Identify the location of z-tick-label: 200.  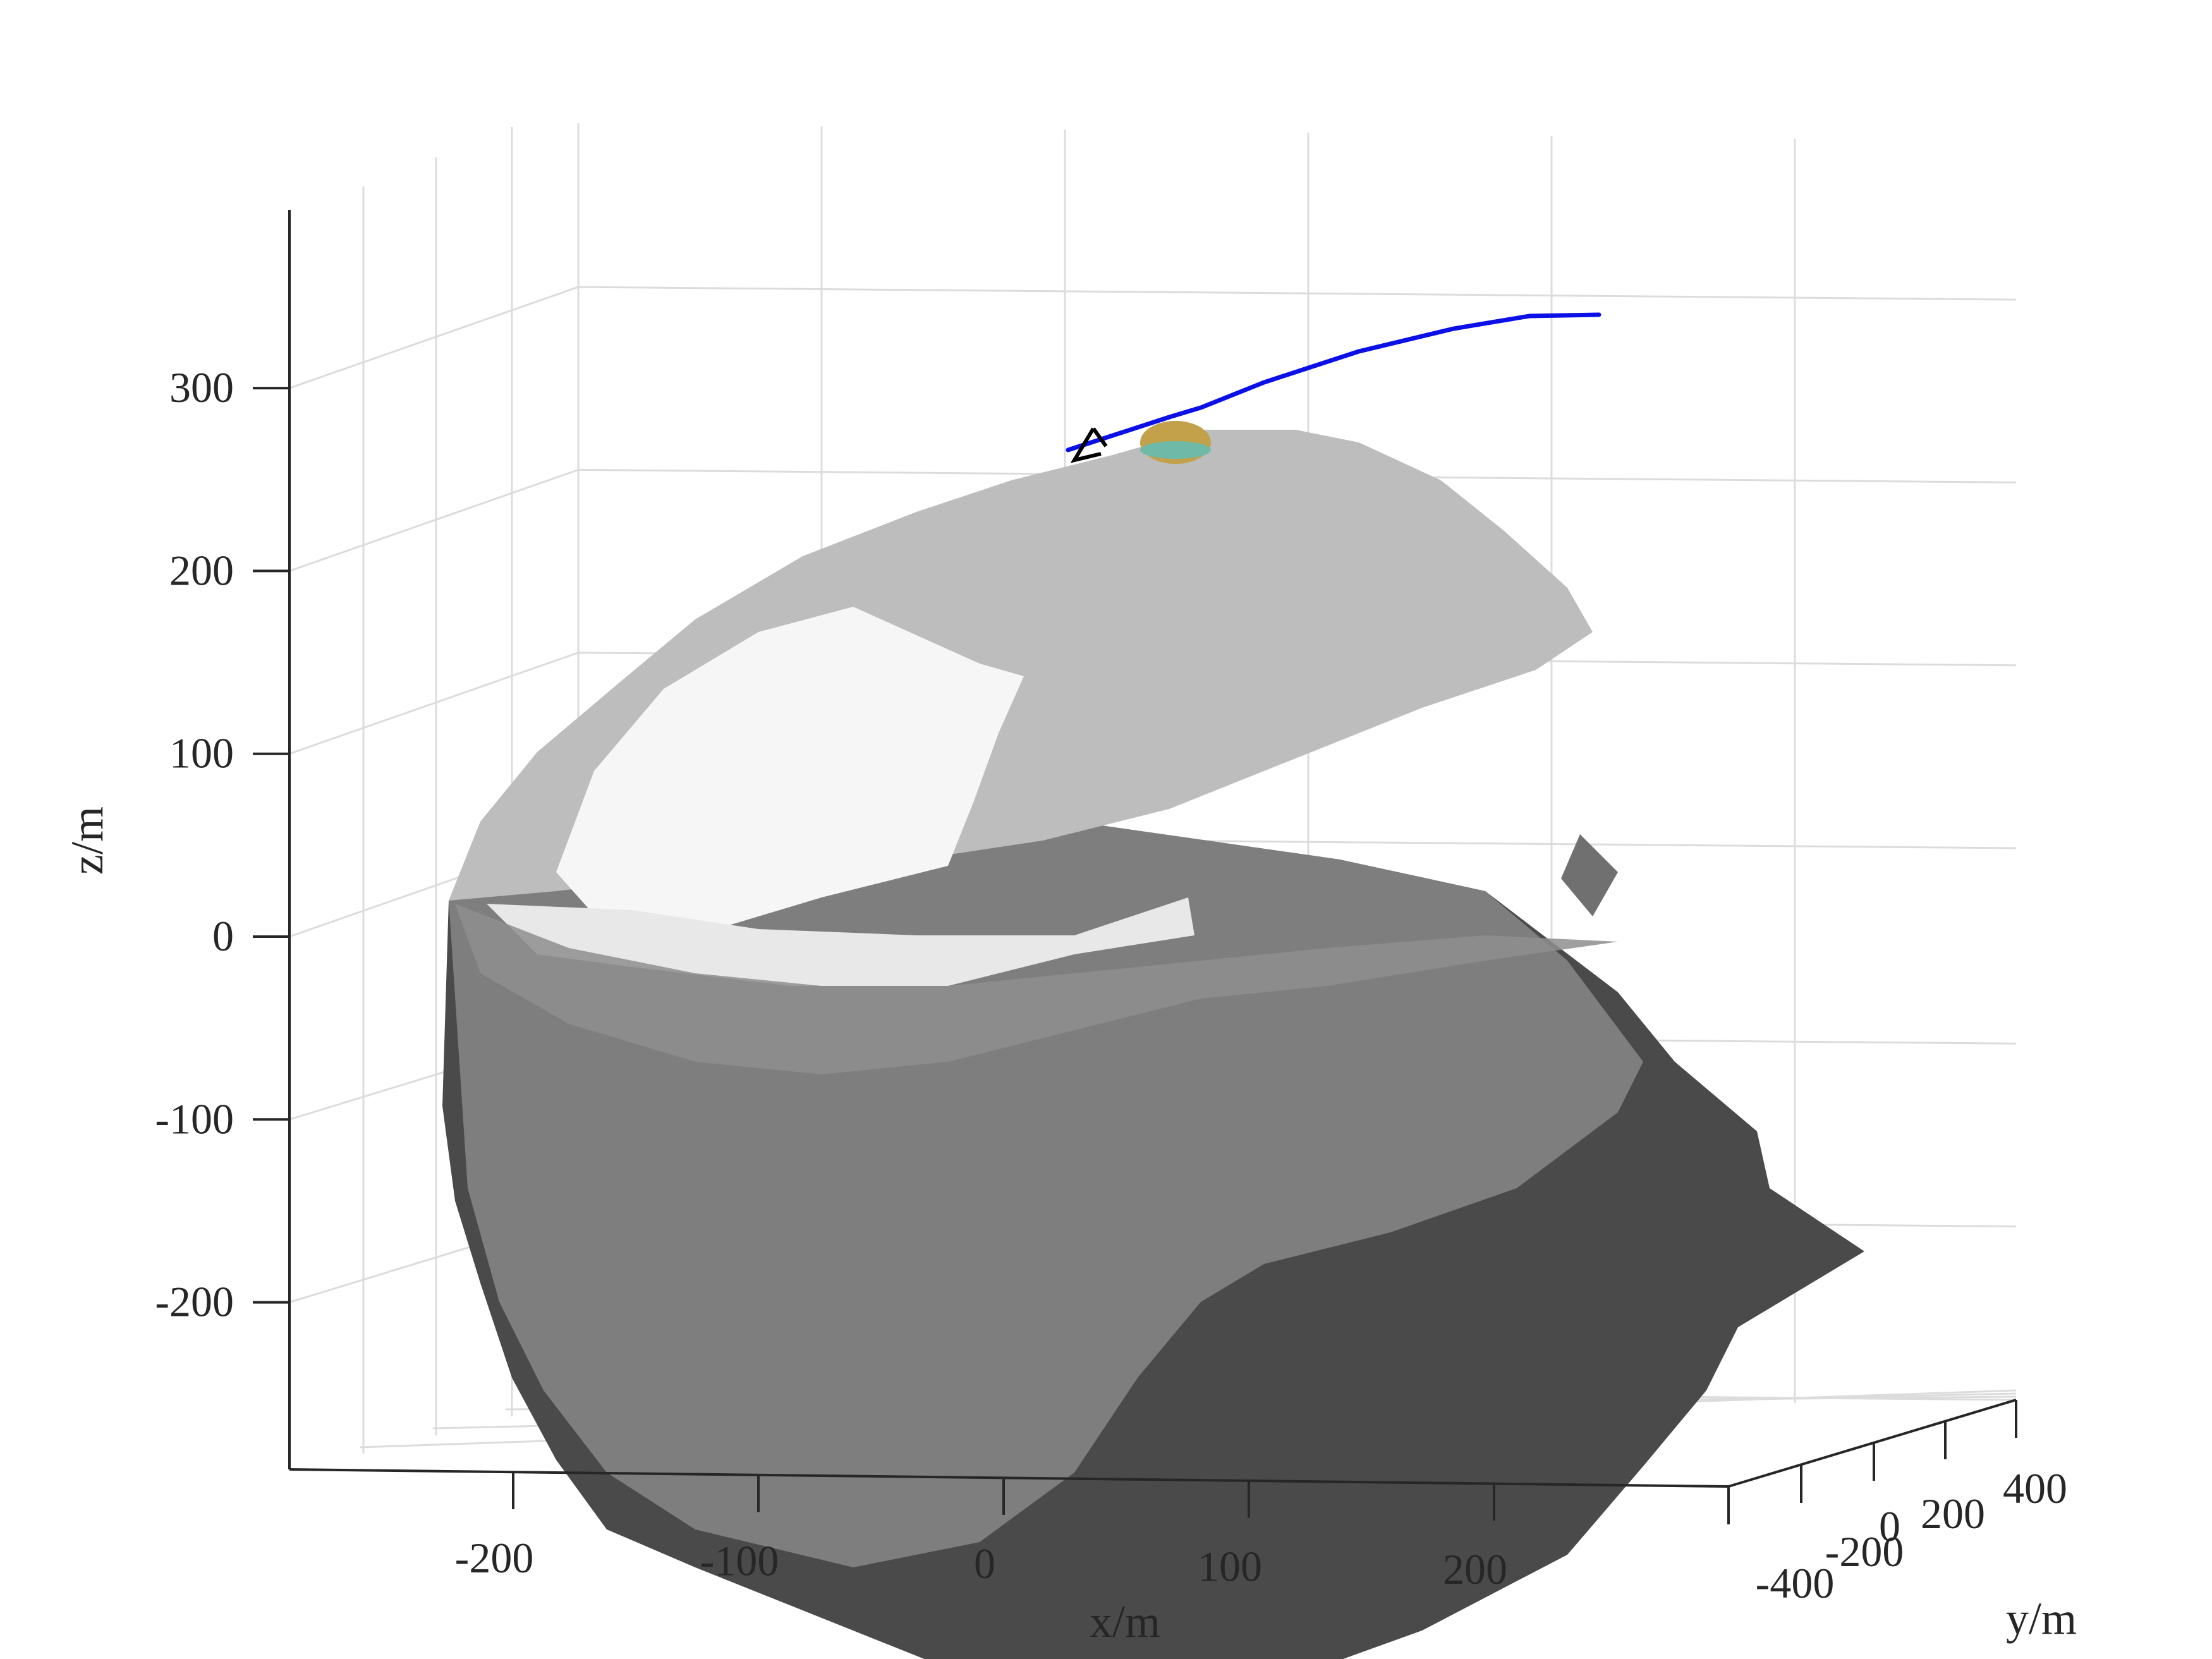
(202, 570).